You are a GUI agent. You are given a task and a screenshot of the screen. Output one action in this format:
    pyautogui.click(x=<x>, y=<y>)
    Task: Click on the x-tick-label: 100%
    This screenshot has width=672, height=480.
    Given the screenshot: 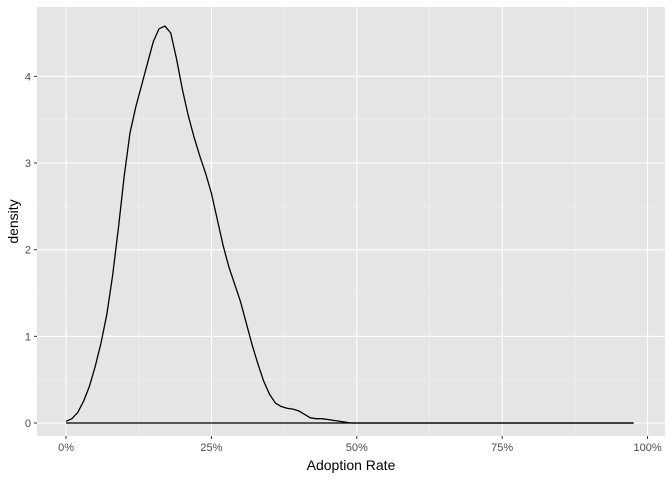 What is the action you would take?
    pyautogui.click(x=647, y=448)
    